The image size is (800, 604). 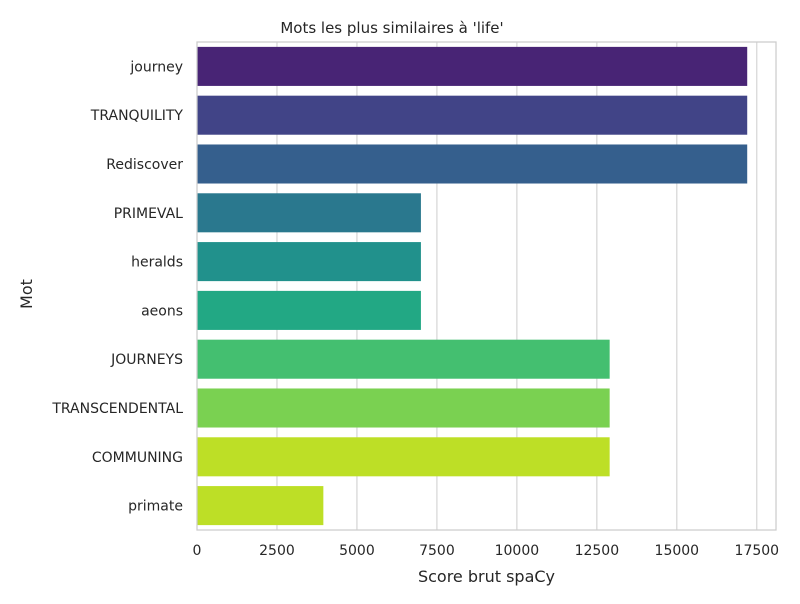 What do you see at coordinates (486, 576) in the screenshot?
I see `x-axis-label: Score brut spaCy` at bounding box center [486, 576].